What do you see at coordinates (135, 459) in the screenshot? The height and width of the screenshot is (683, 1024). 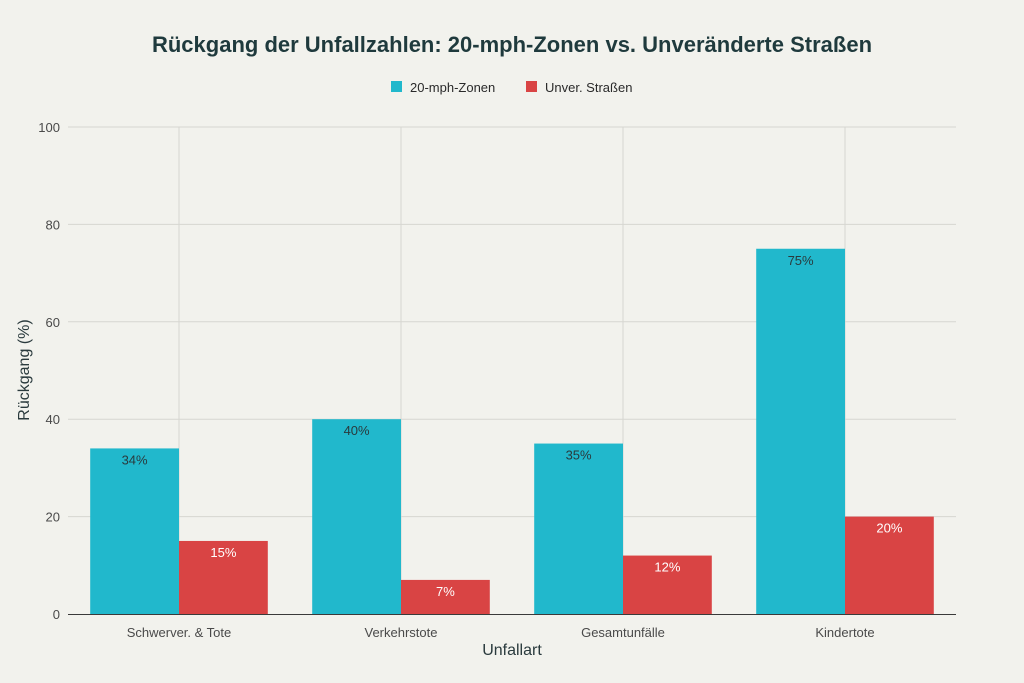 I see `bar-value-label: 34%` at bounding box center [135, 459].